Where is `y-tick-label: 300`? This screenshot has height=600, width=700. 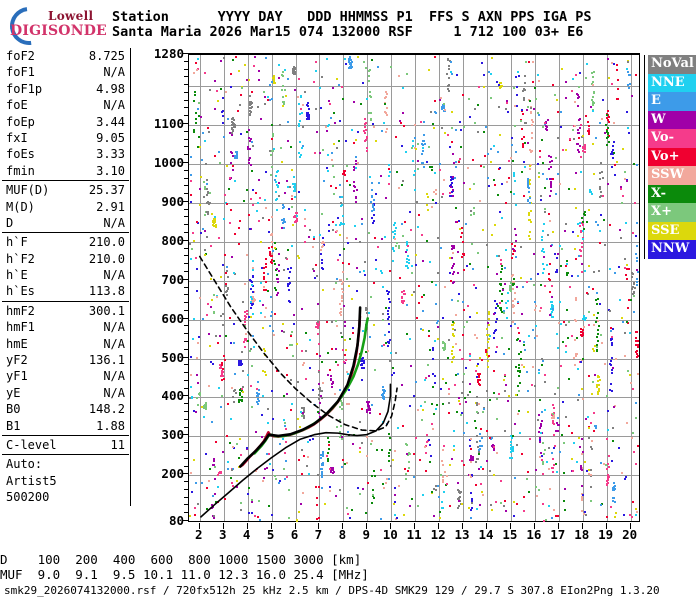
y-tick-label: 300 is located at coordinates (172, 435).